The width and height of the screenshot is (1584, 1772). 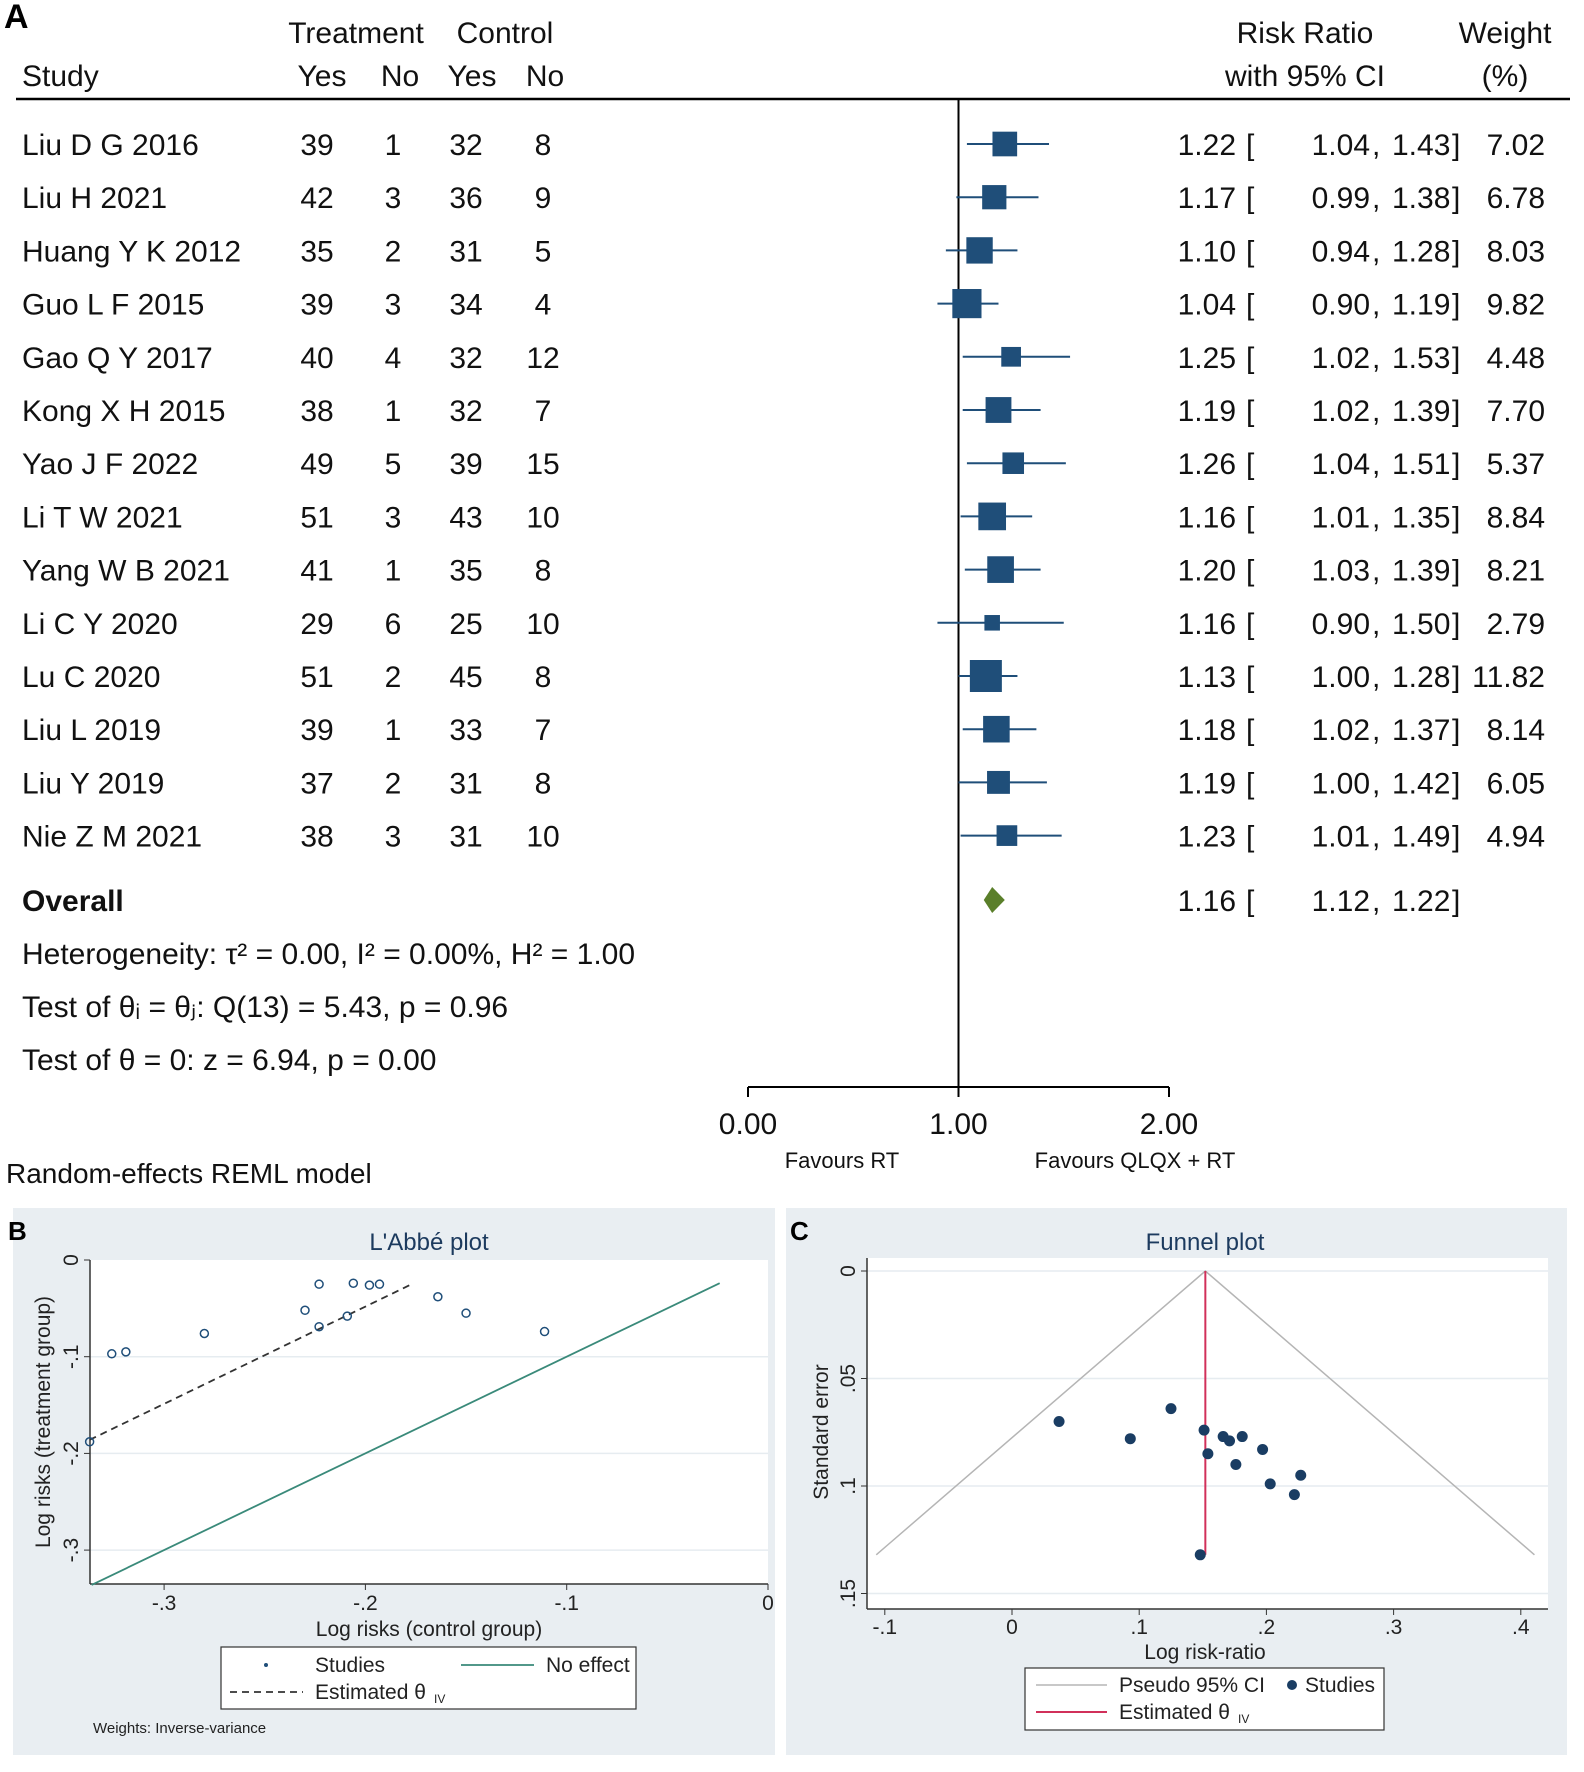 I want to click on legend-studies-marker, so click(x=266, y=1665).